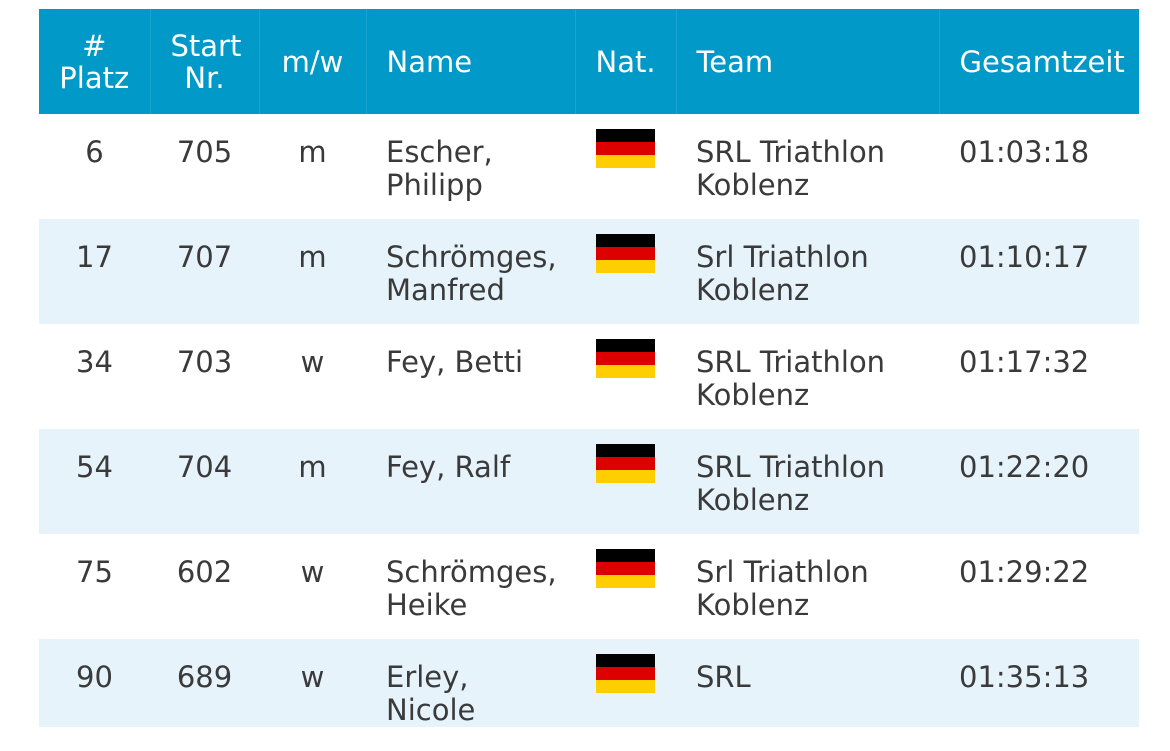 The image size is (1170, 751). I want to click on cell-platz: 34, so click(94, 362).